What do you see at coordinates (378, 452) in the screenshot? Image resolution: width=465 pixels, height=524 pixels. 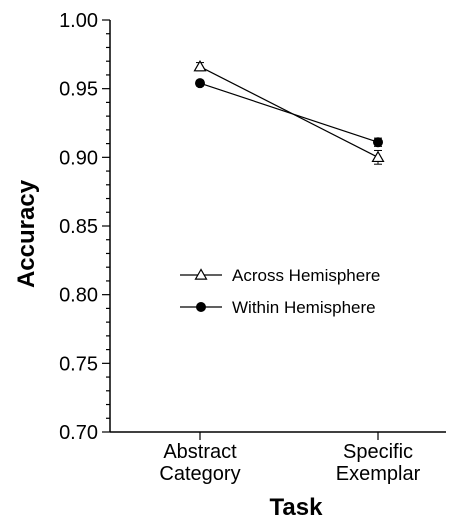 I see `x-tick-label: Specific` at bounding box center [378, 452].